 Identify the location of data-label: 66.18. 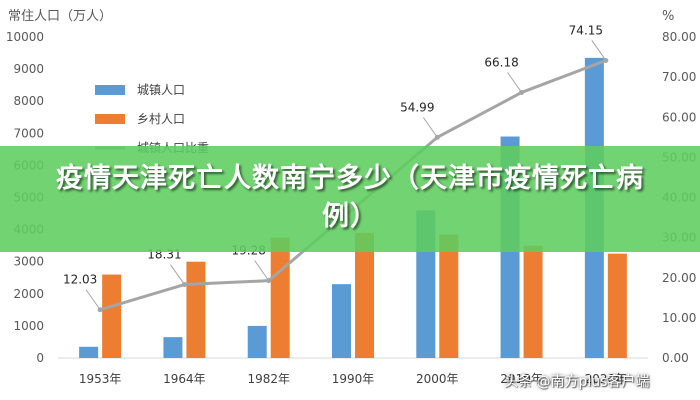
(501, 62).